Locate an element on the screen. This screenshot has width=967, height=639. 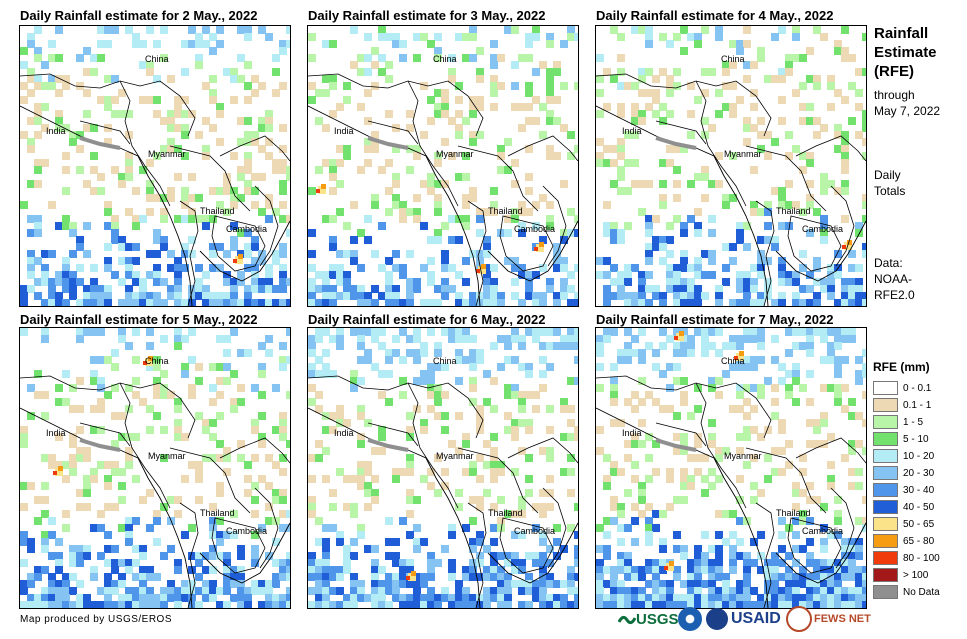
legend-label: 40 - 50 is located at coordinates (919, 507).